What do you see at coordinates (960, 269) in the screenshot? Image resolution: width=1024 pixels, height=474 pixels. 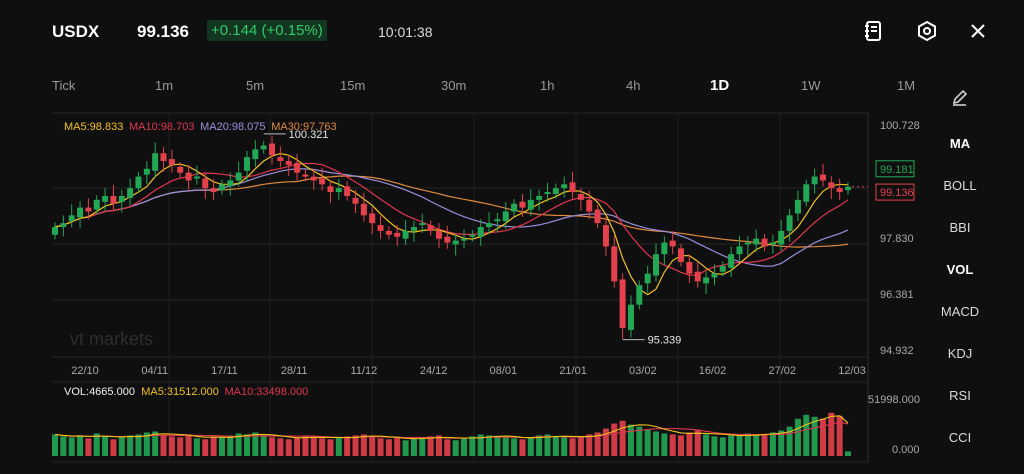 I see `indicator-vol: VOL` at bounding box center [960, 269].